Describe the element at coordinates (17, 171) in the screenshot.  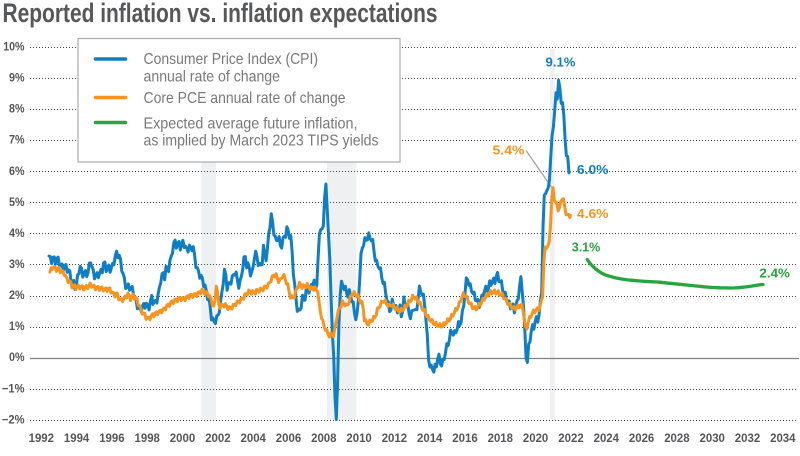
I see `svg-text: 6%` at that location.